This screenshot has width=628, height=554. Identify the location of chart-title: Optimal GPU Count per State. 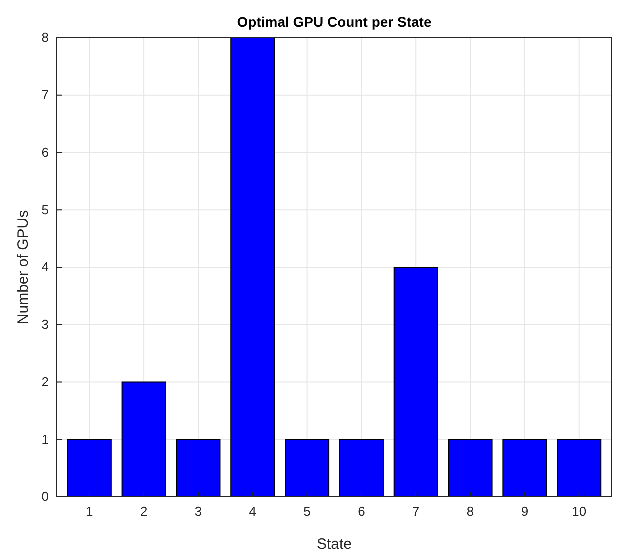
(334, 22).